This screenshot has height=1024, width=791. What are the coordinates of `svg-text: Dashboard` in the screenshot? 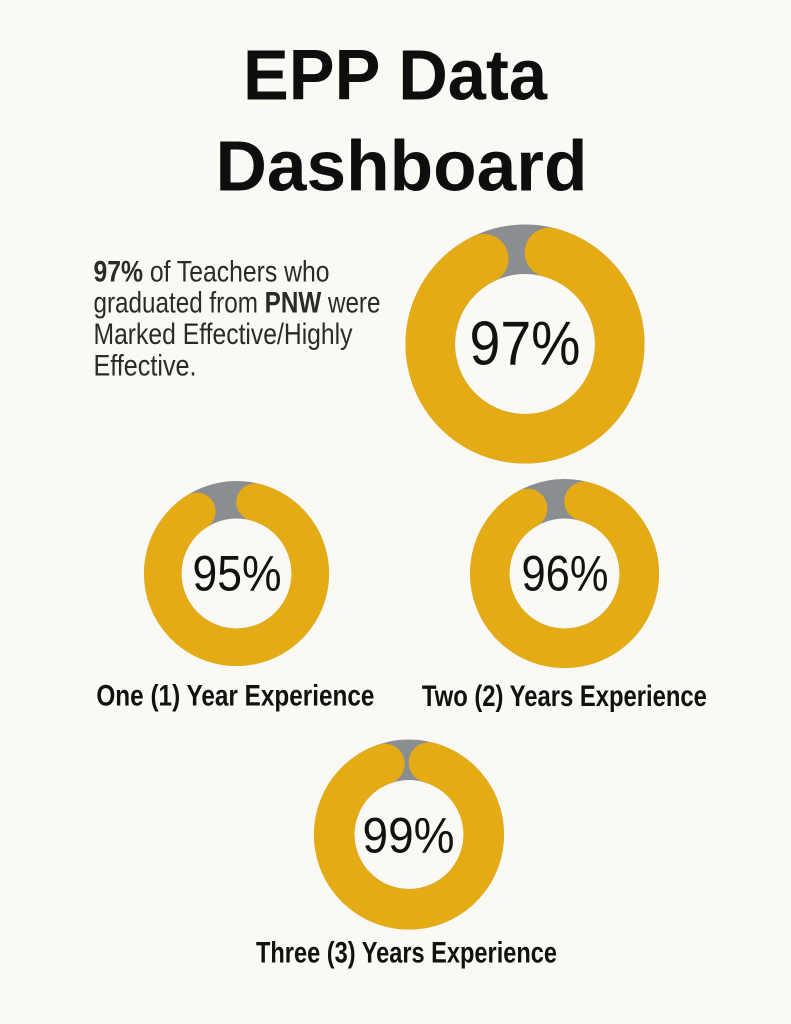 It's located at (402, 167).